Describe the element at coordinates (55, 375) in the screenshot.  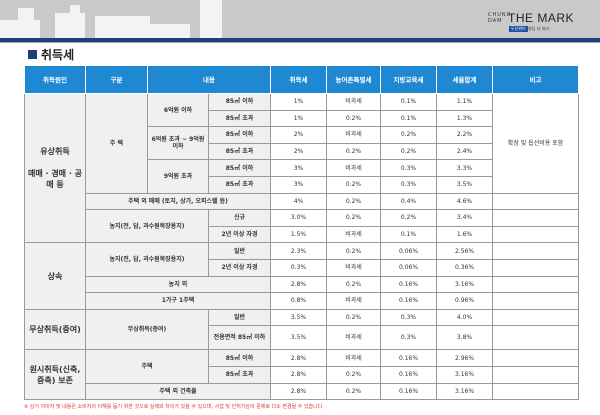
I see `cause-original: 원시취득(신축, 증축) 보존` at that location.